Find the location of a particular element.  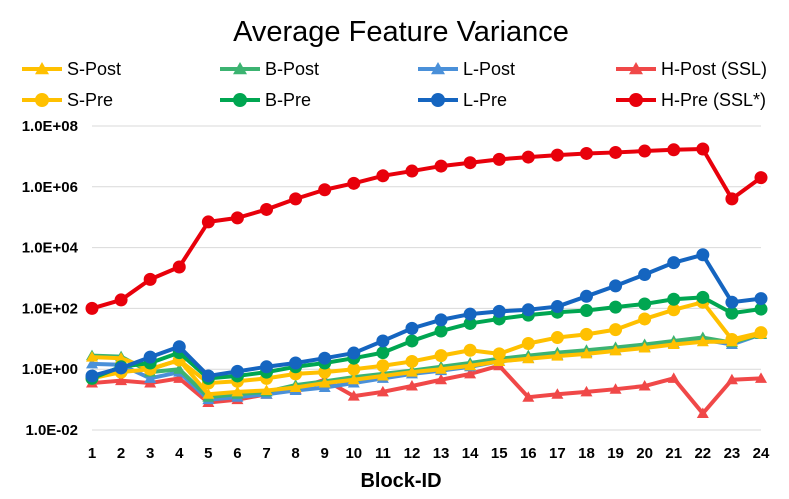

x-tick-label: 9 is located at coordinates (325, 453).